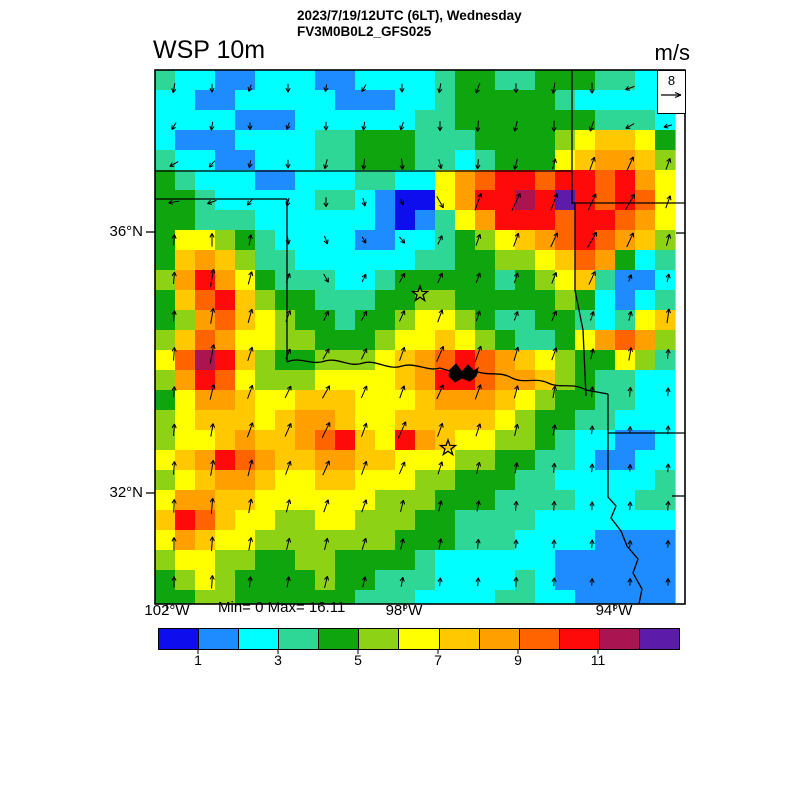 The image size is (800, 800). I want to click on lat-label-36n: 36°N, so click(126, 231).